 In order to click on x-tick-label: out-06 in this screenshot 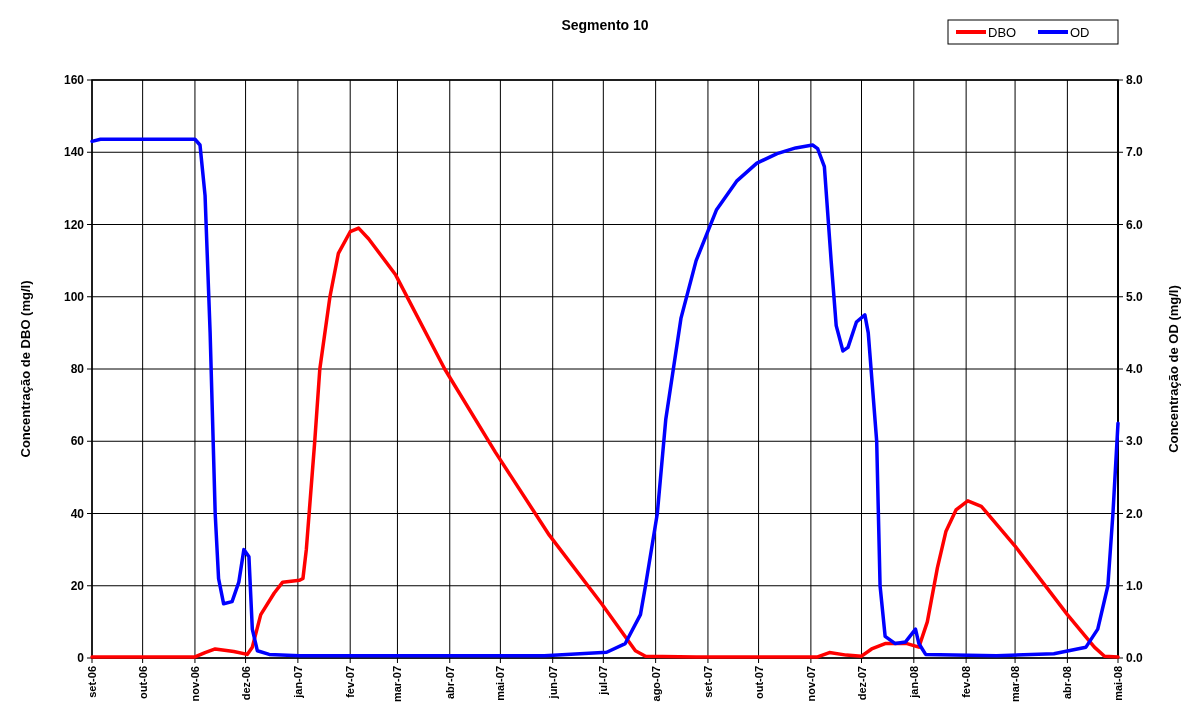, I will do `click(142, 682)`.